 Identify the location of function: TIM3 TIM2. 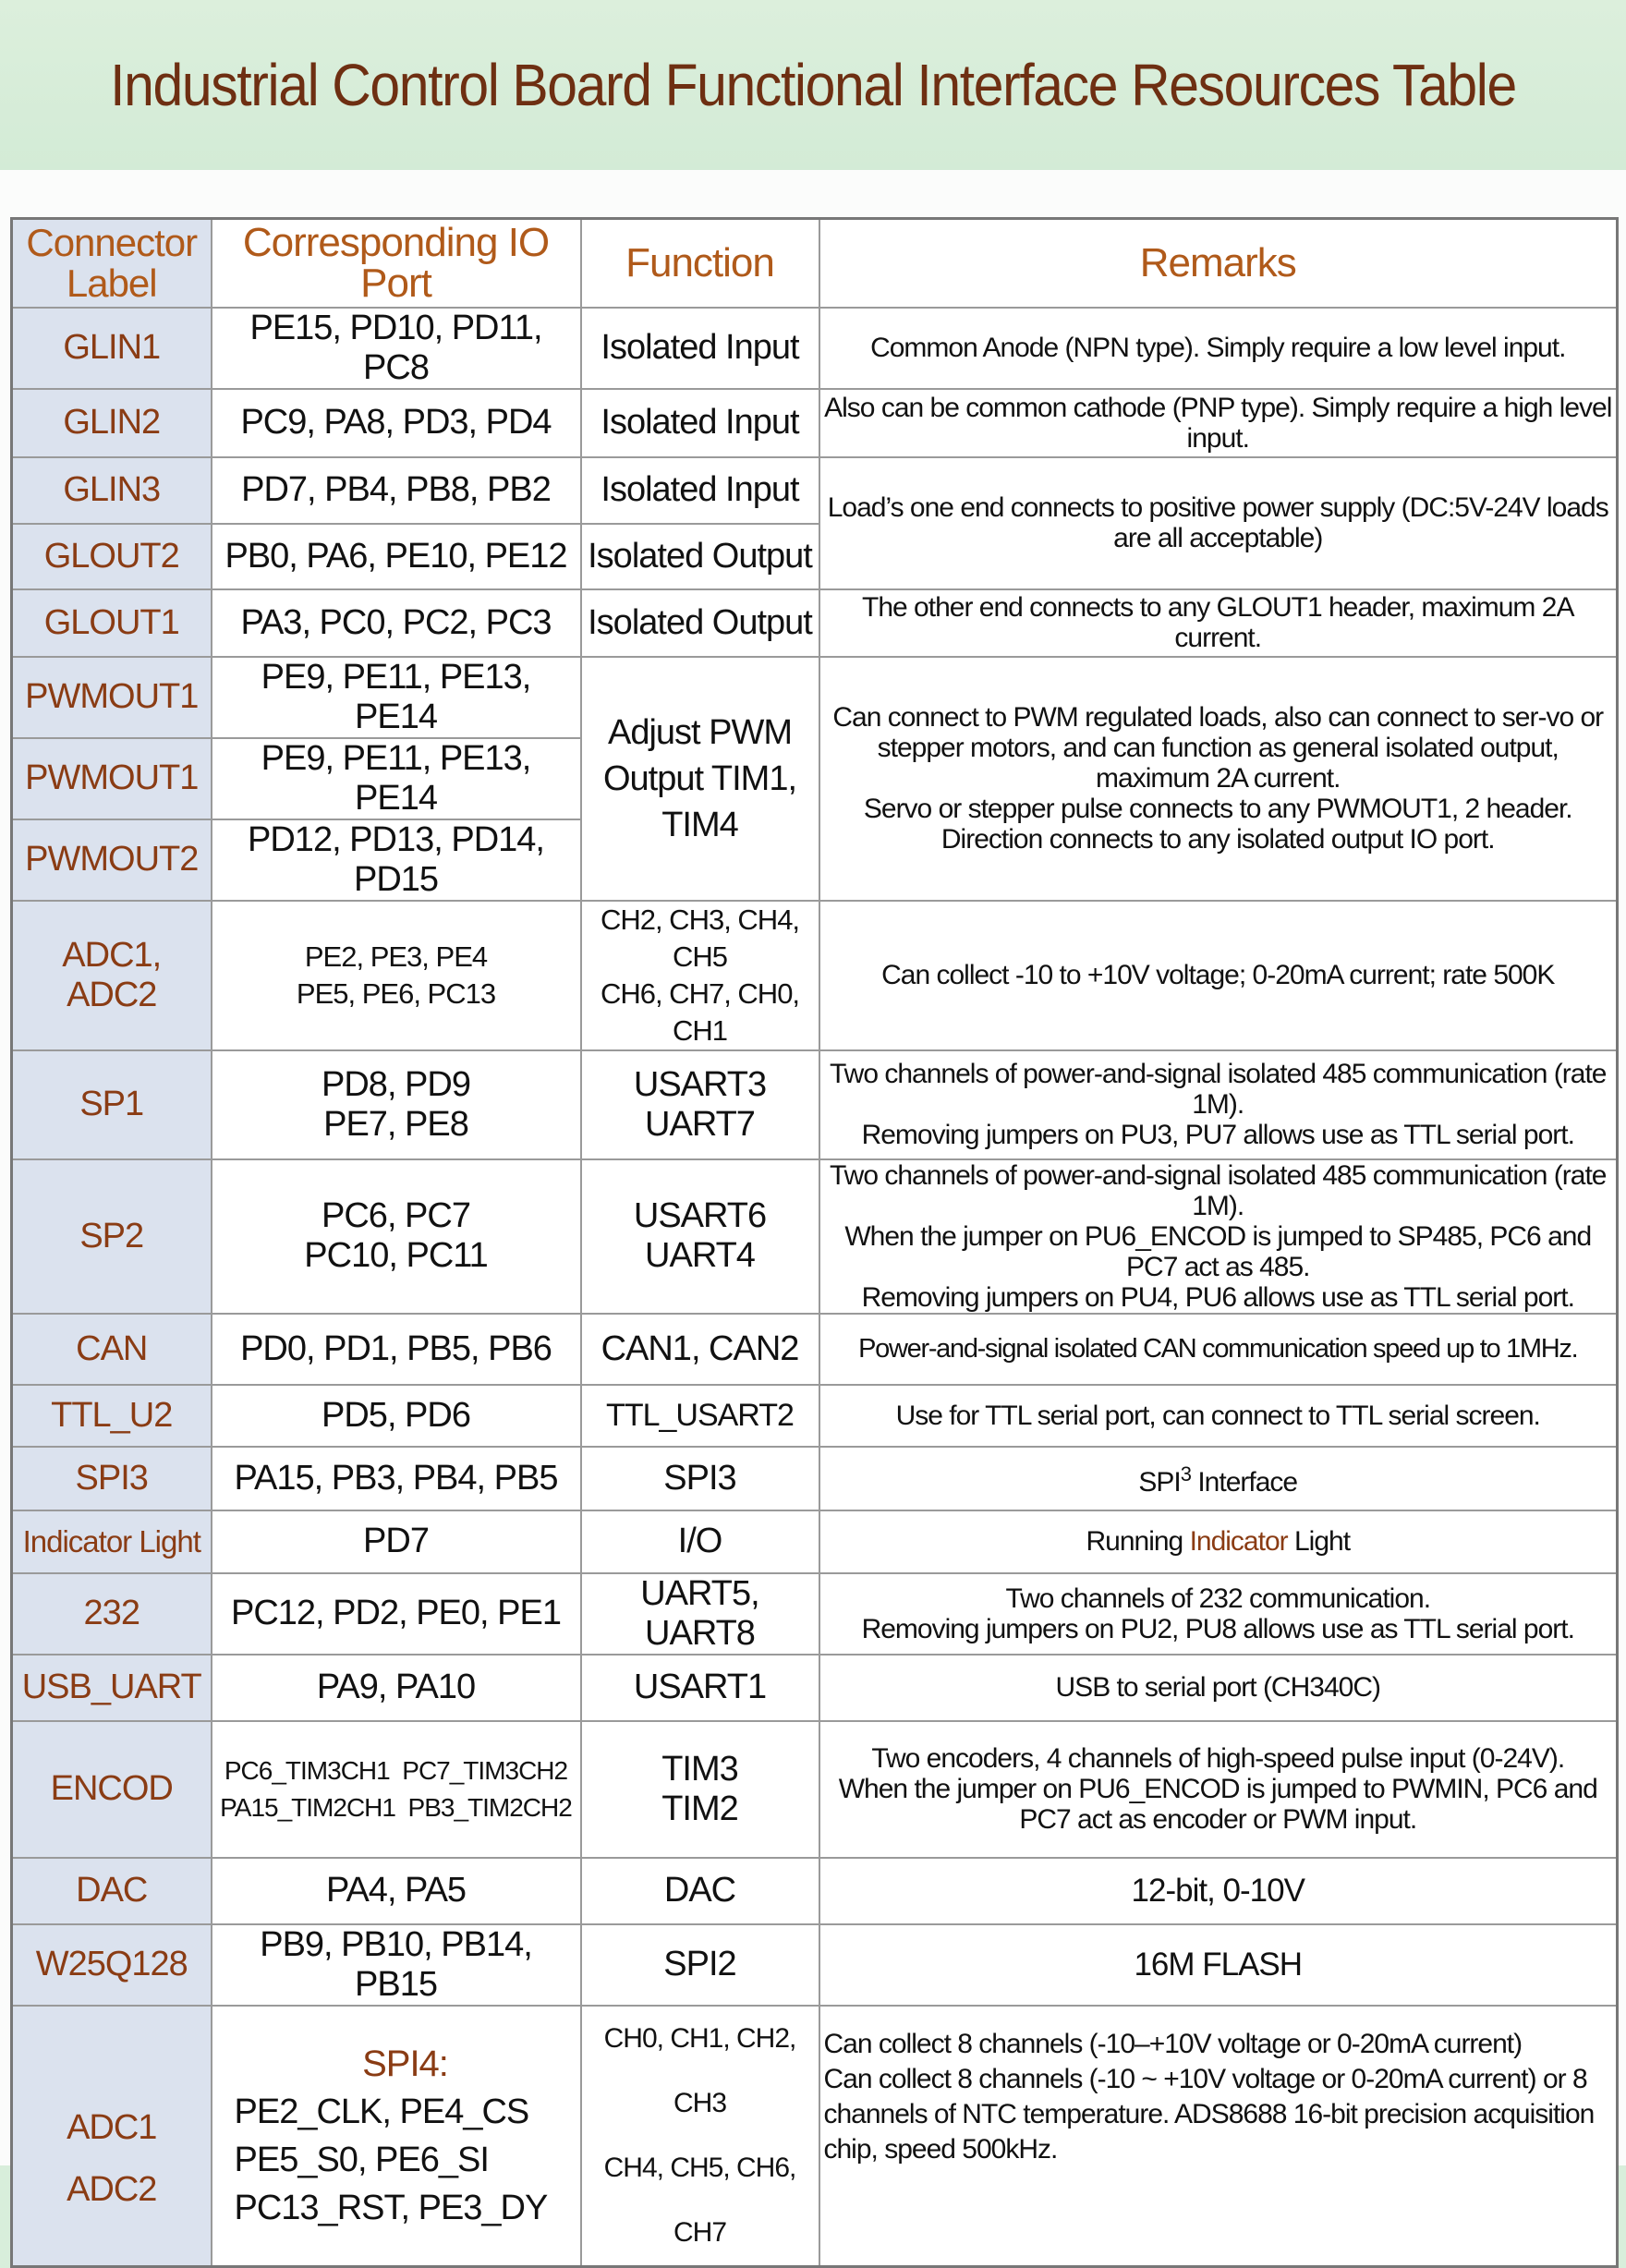
(699, 1789).